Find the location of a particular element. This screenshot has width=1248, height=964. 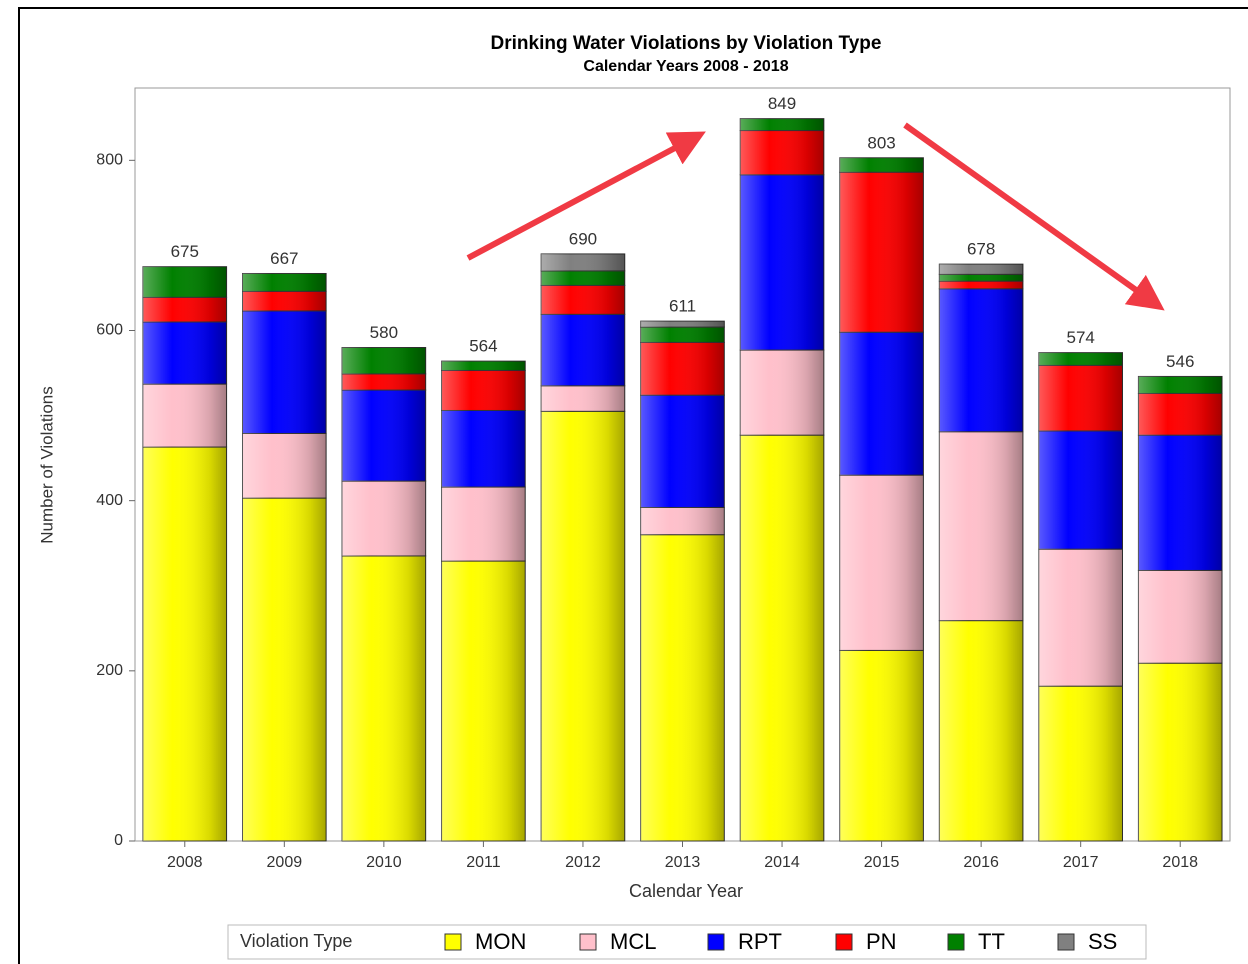

legend-box is located at coordinates (687, 942).